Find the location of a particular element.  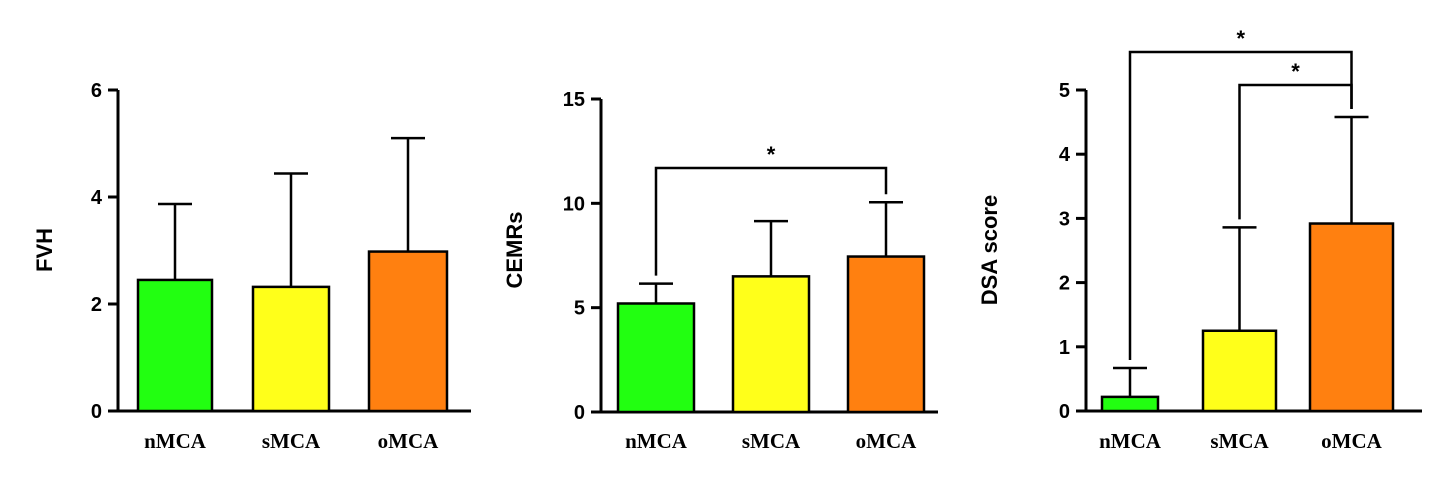

y-axis-label: FVH is located at coordinates (44, 250).